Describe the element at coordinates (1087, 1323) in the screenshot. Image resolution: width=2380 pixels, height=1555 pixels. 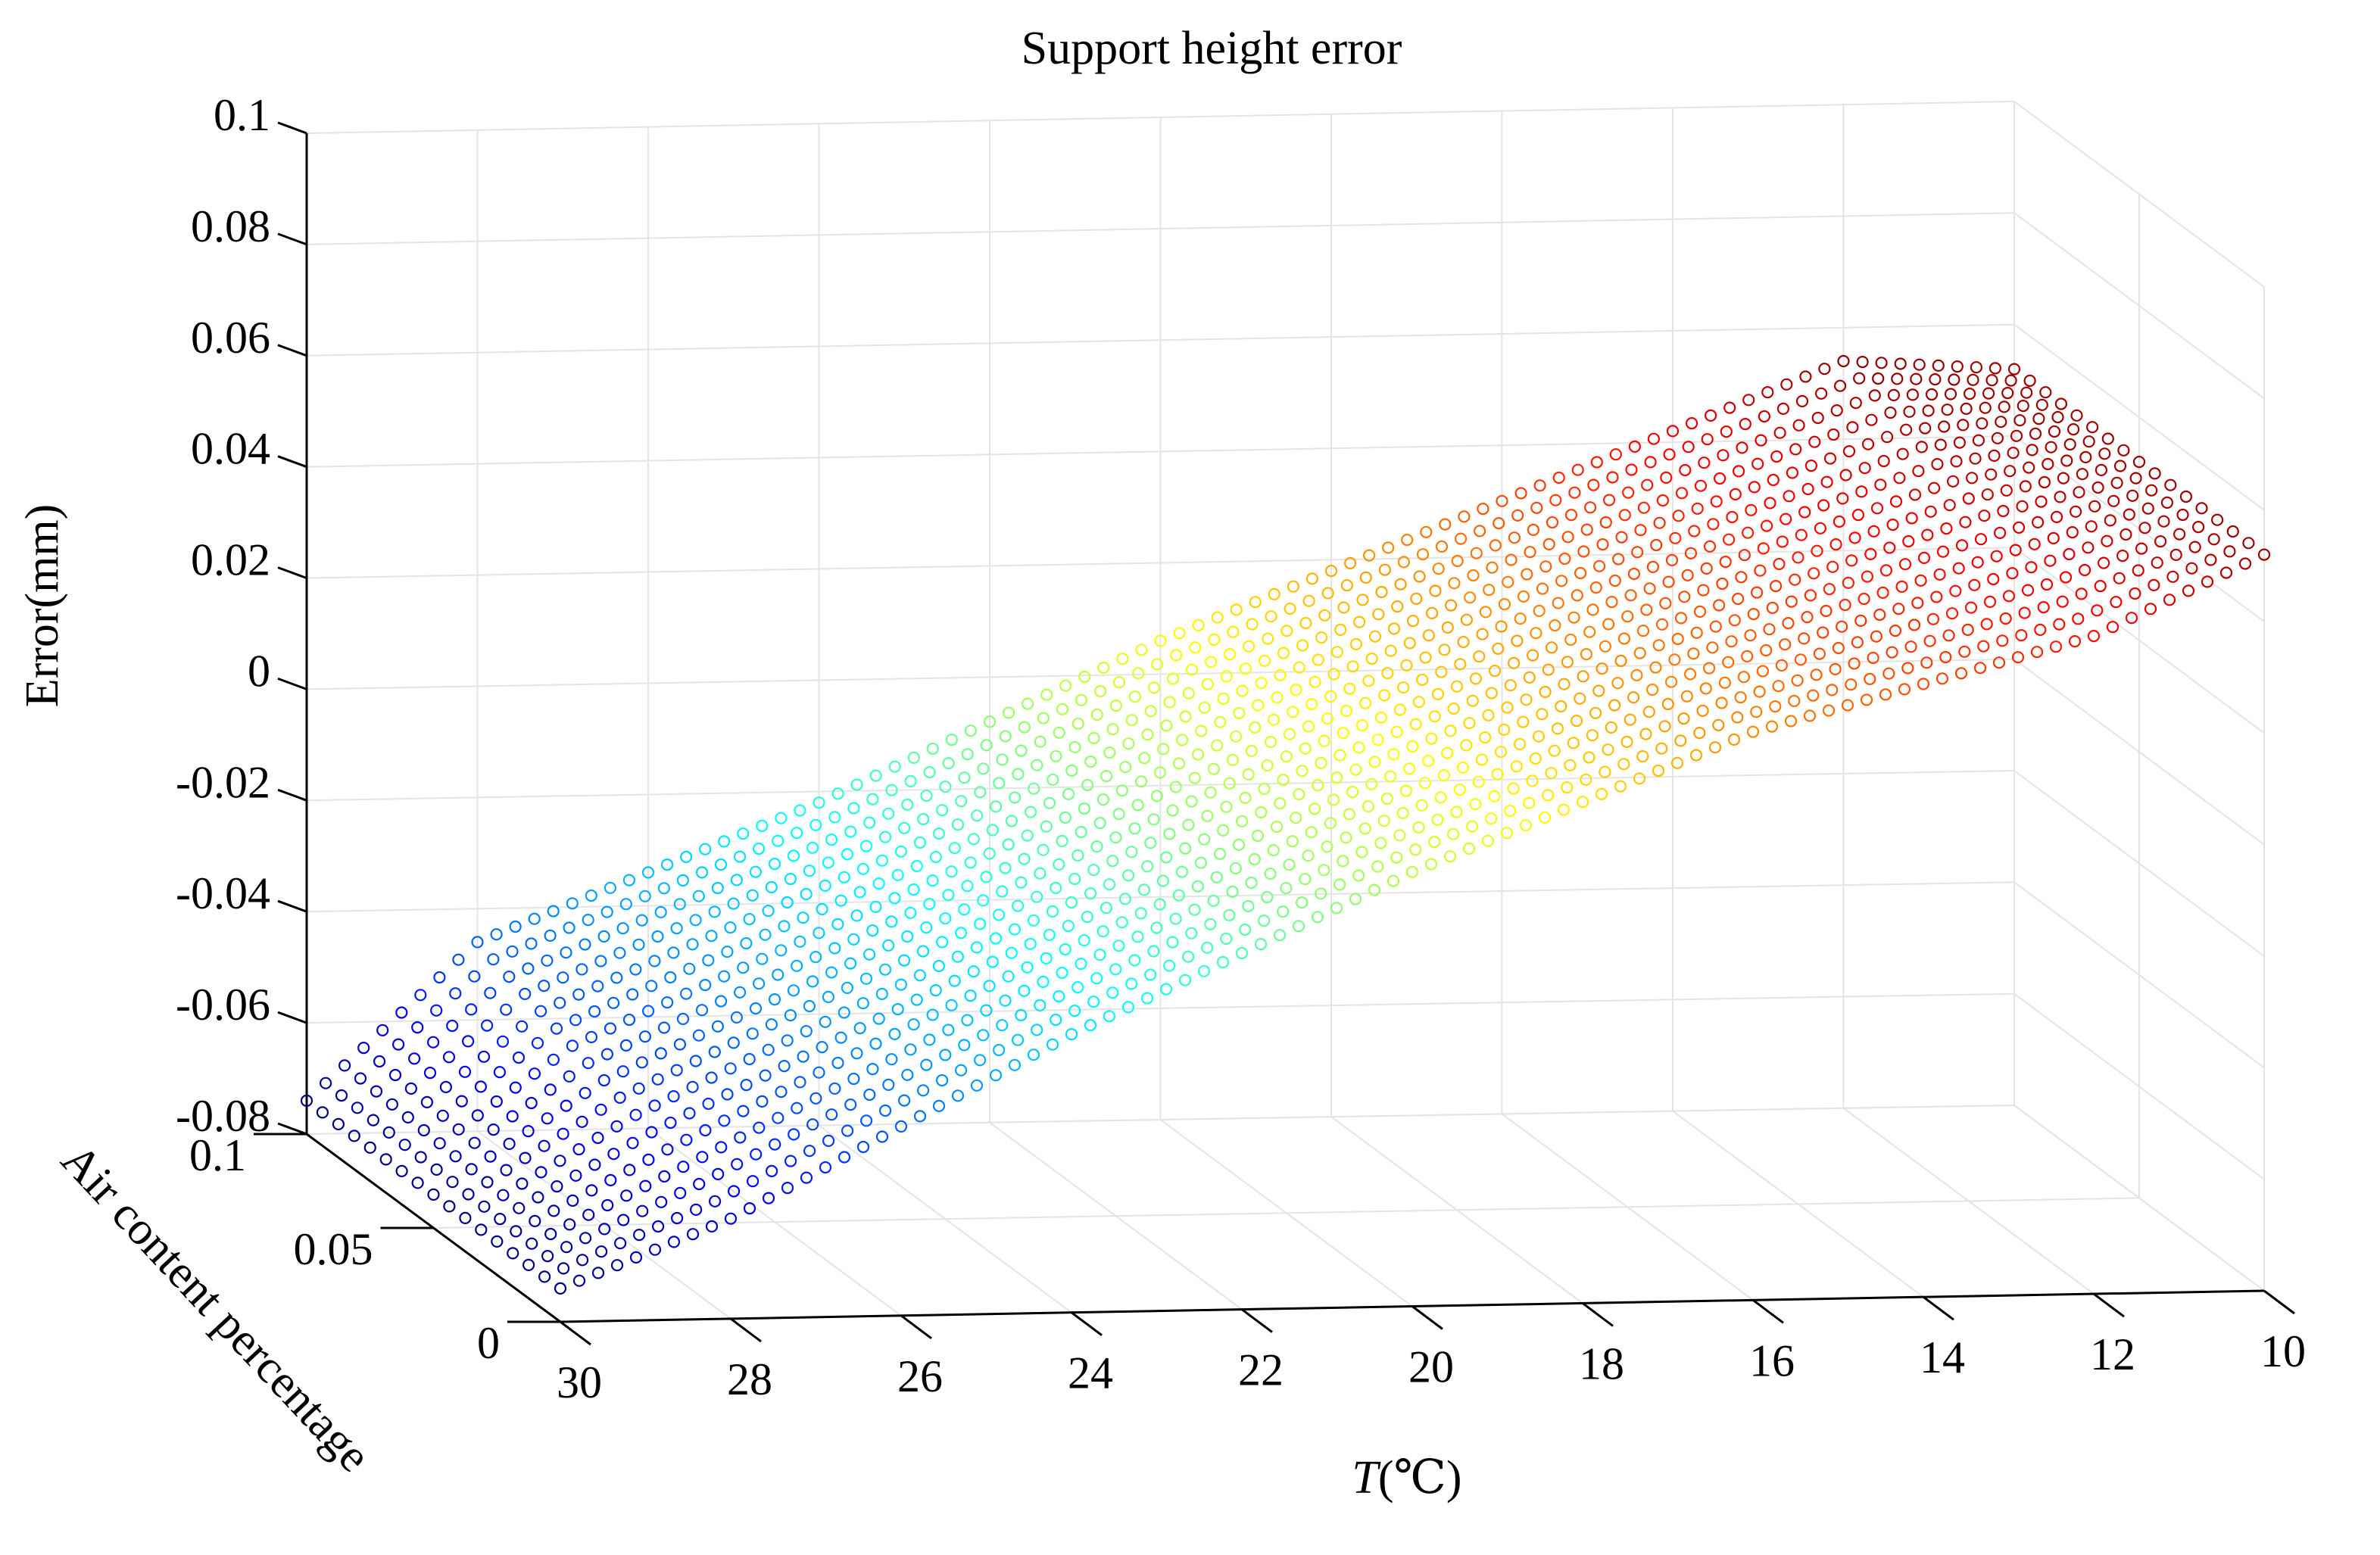
I see `x-tick-mark` at that location.